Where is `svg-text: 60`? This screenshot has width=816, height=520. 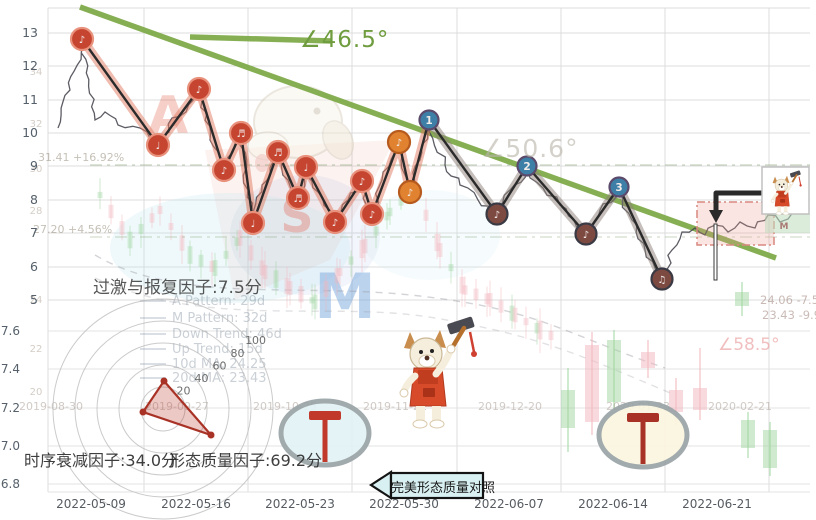 svg-text: 60 is located at coordinates (220, 365).